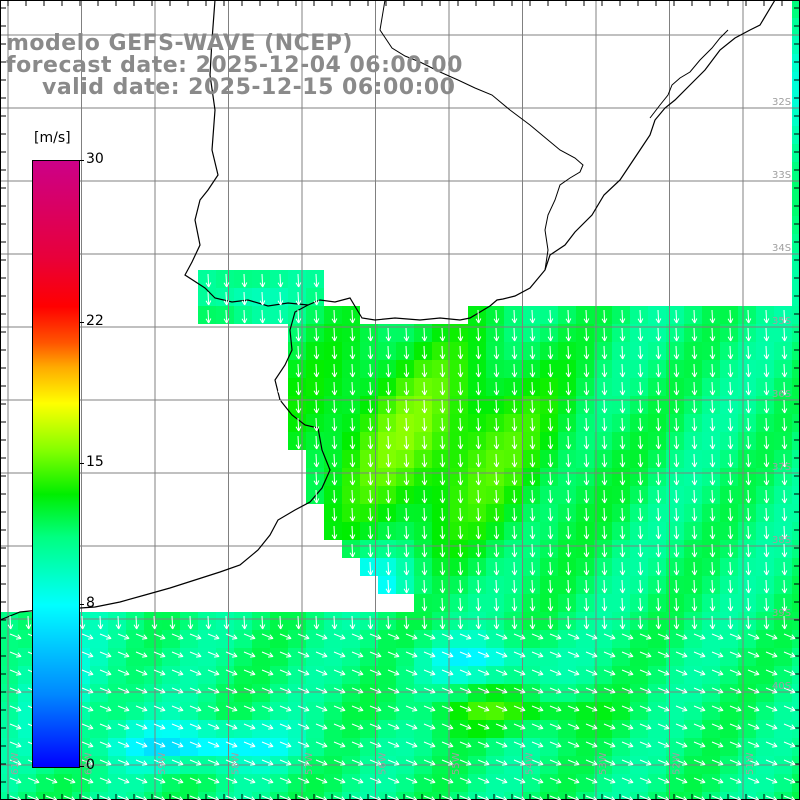 This screenshot has width=800, height=800. What do you see at coordinates (689, 74) in the screenshot?
I see `lagoon-outline` at bounding box center [689, 74].